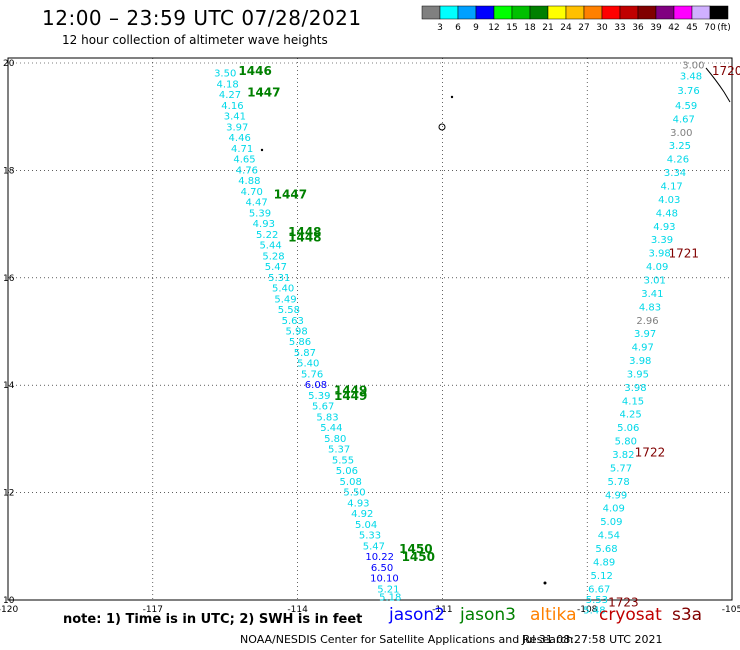 The width and height of the screenshot is (740, 650). Describe the element at coordinates (511, 28) in the screenshot. I see `color-scale-tick: 15` at that location.